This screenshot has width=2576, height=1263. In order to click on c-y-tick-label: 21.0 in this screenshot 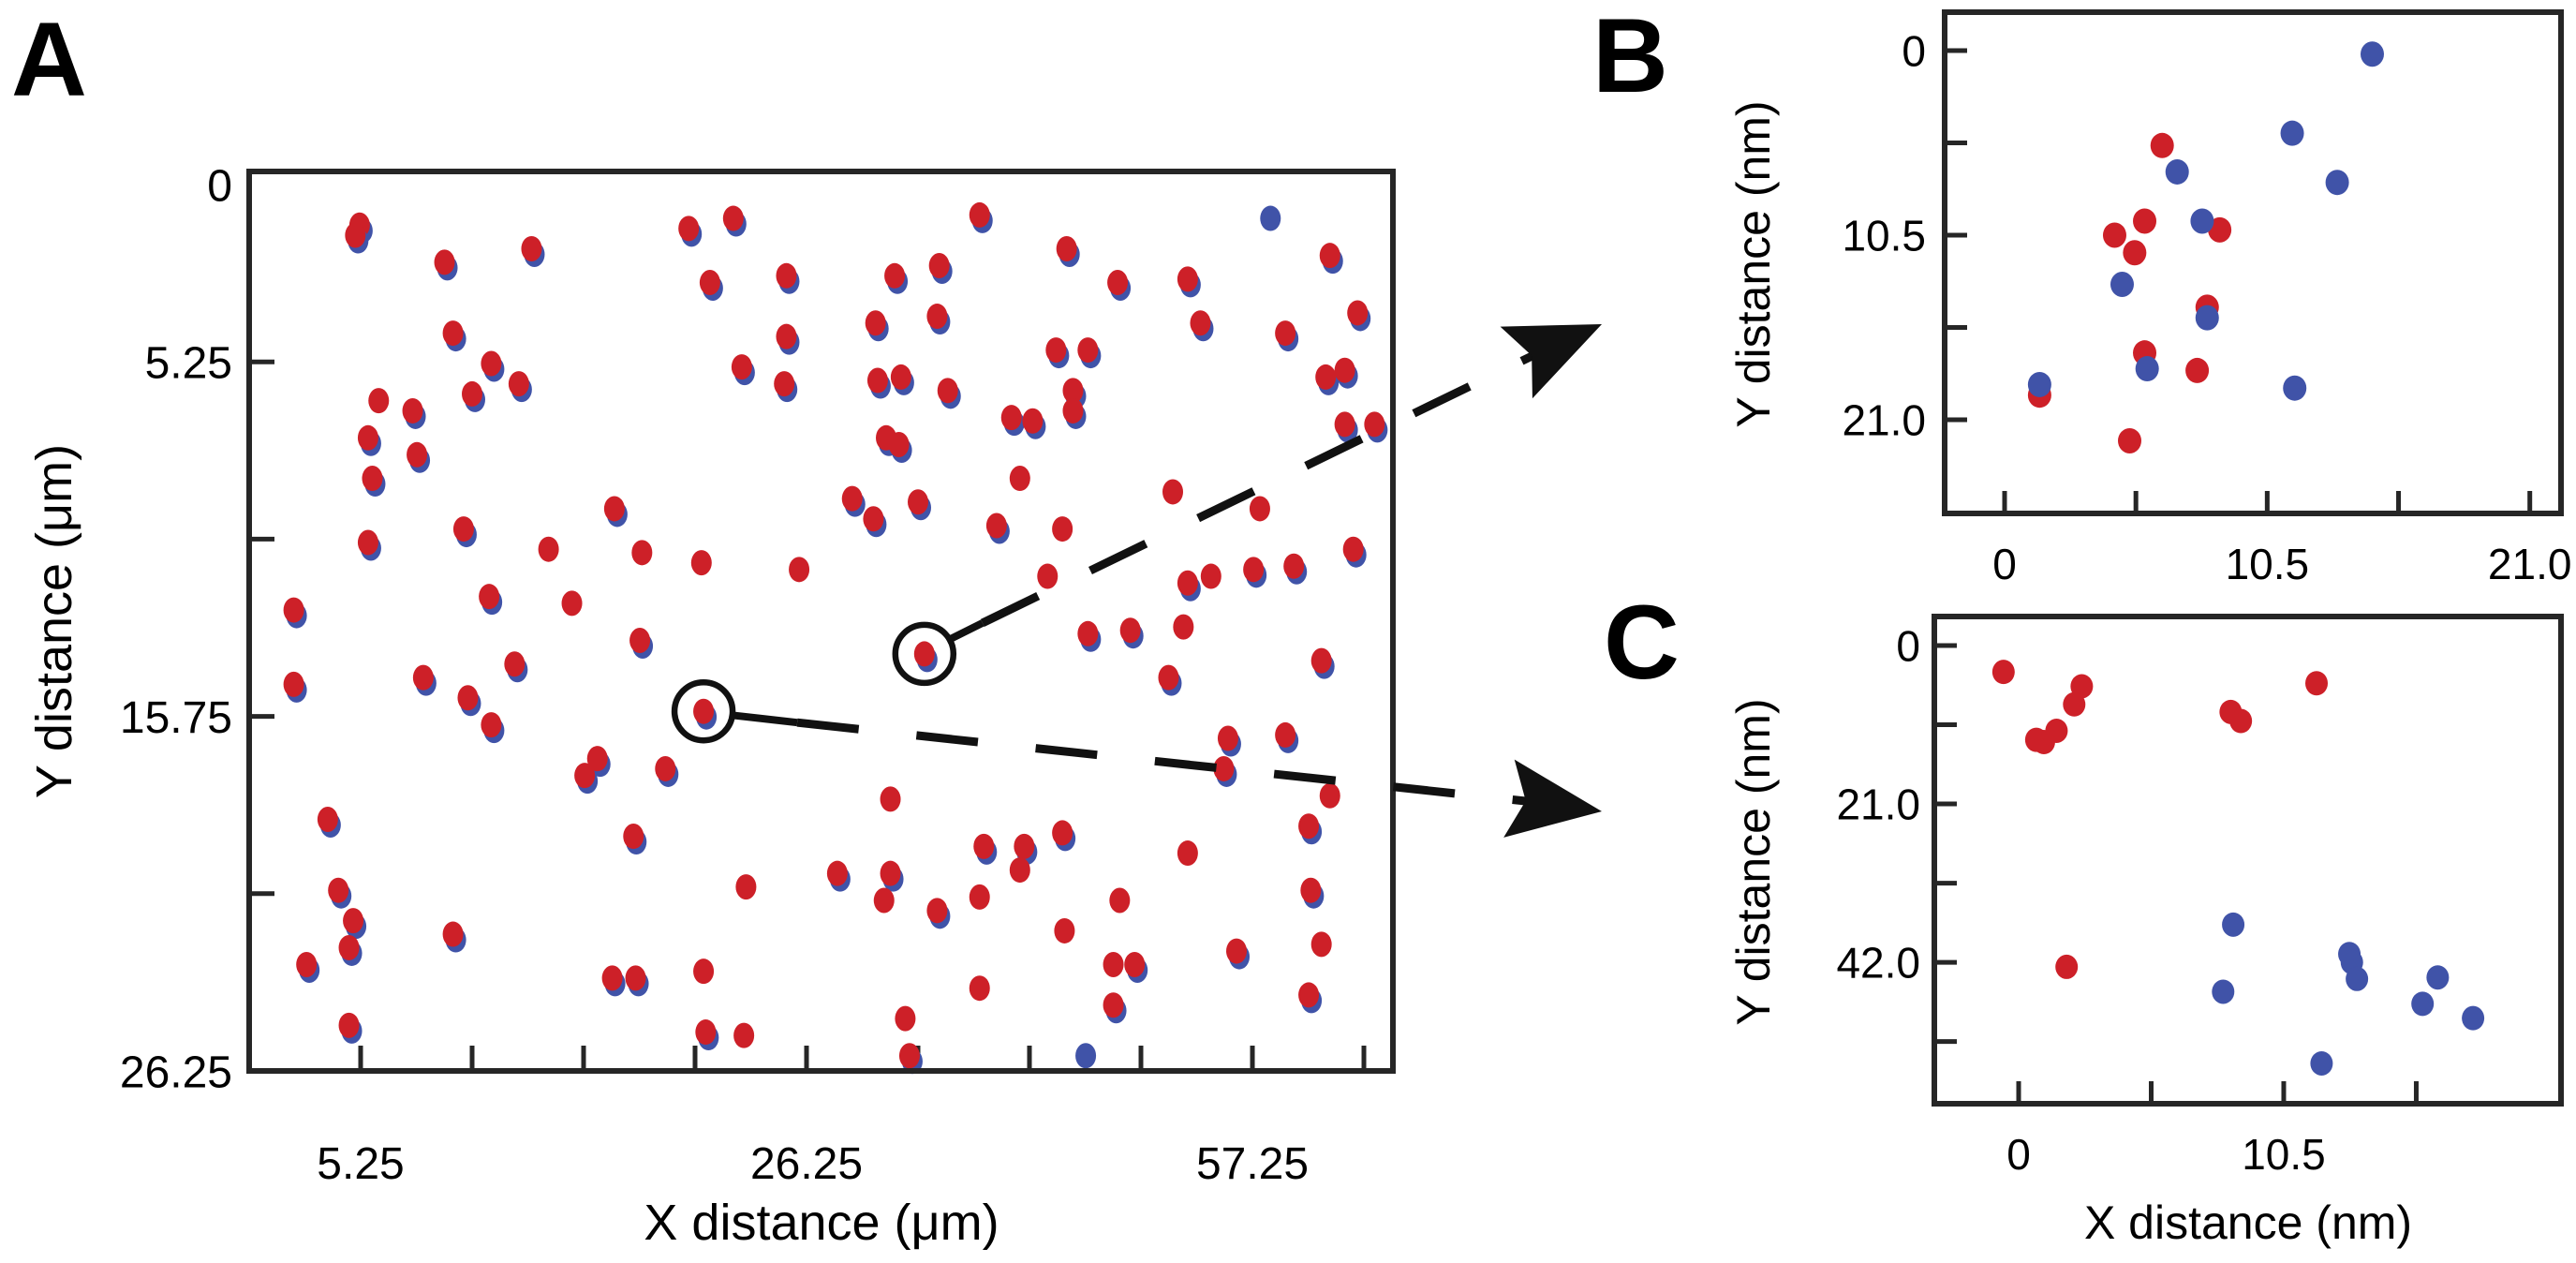, I will do `click(1878, 804)`.